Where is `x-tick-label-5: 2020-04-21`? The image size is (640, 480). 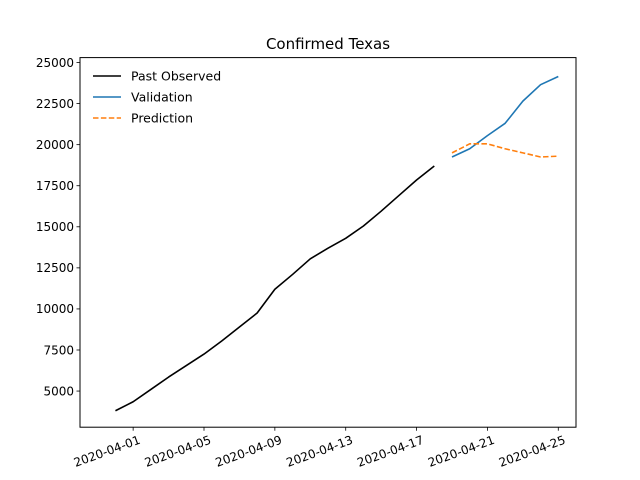 x-tick-label-5: 2020-04-21 is located at coordinates (461, 451).